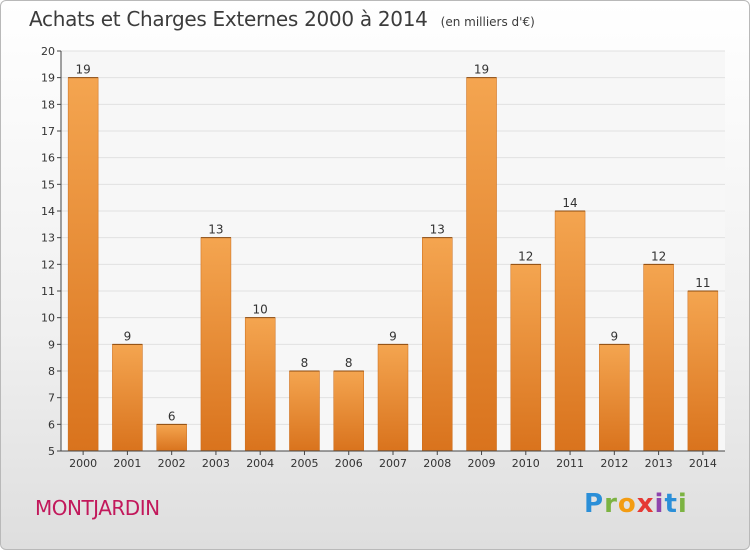 This screenshot has width=750, height=550. Describe the element at coordinates (228, 19) in the screenshot. I see `chart-title: Achats et Charges Externes 2000 à 2014` at that location.